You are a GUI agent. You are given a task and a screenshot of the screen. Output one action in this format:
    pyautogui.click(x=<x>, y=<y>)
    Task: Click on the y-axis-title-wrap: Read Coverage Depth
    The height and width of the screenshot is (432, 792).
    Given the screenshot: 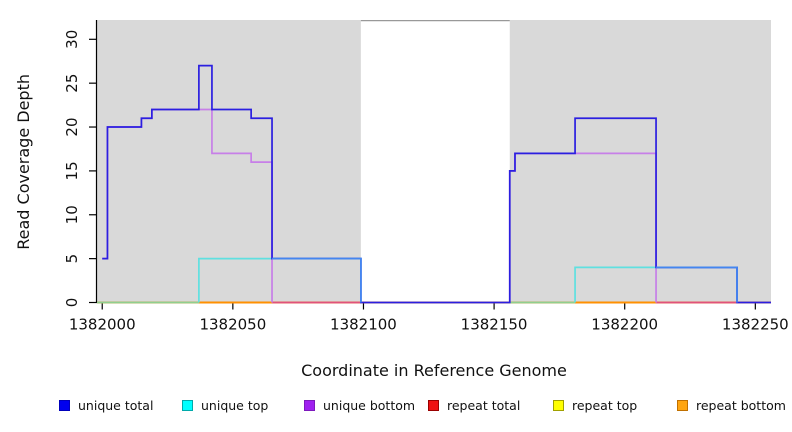 What is the action you would take?
    pyautogui.click(x=23, y=161)
    